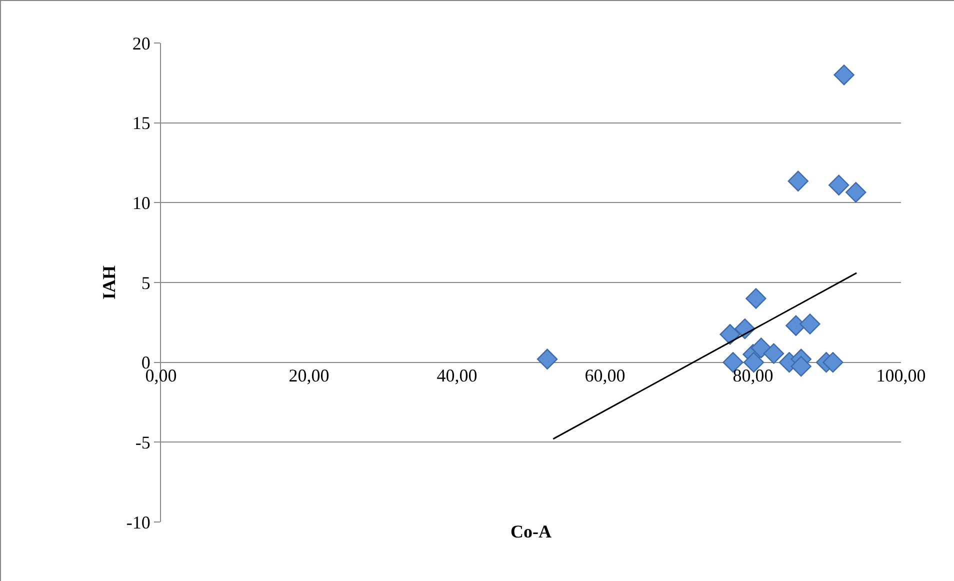  Describe the element at coordinates (142, 442) in the screenshot. I see `y-tick-label: -5` at that location.